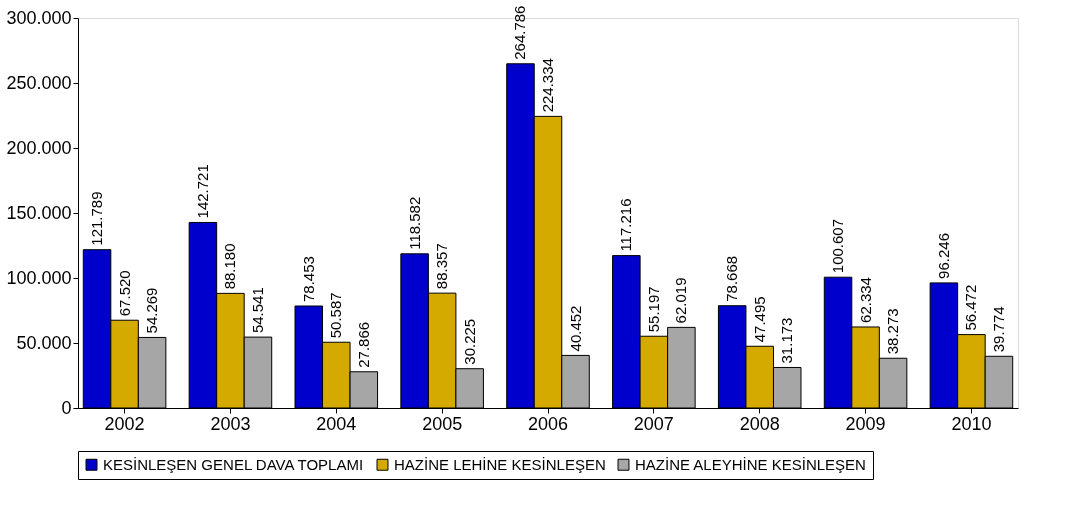 The height and width of the screenshot is (525, 1066). What do you see at coordinates (44, 342) in the screenshot?
I see `y-tick-label: 50.000` at bounding box center [44, 342].